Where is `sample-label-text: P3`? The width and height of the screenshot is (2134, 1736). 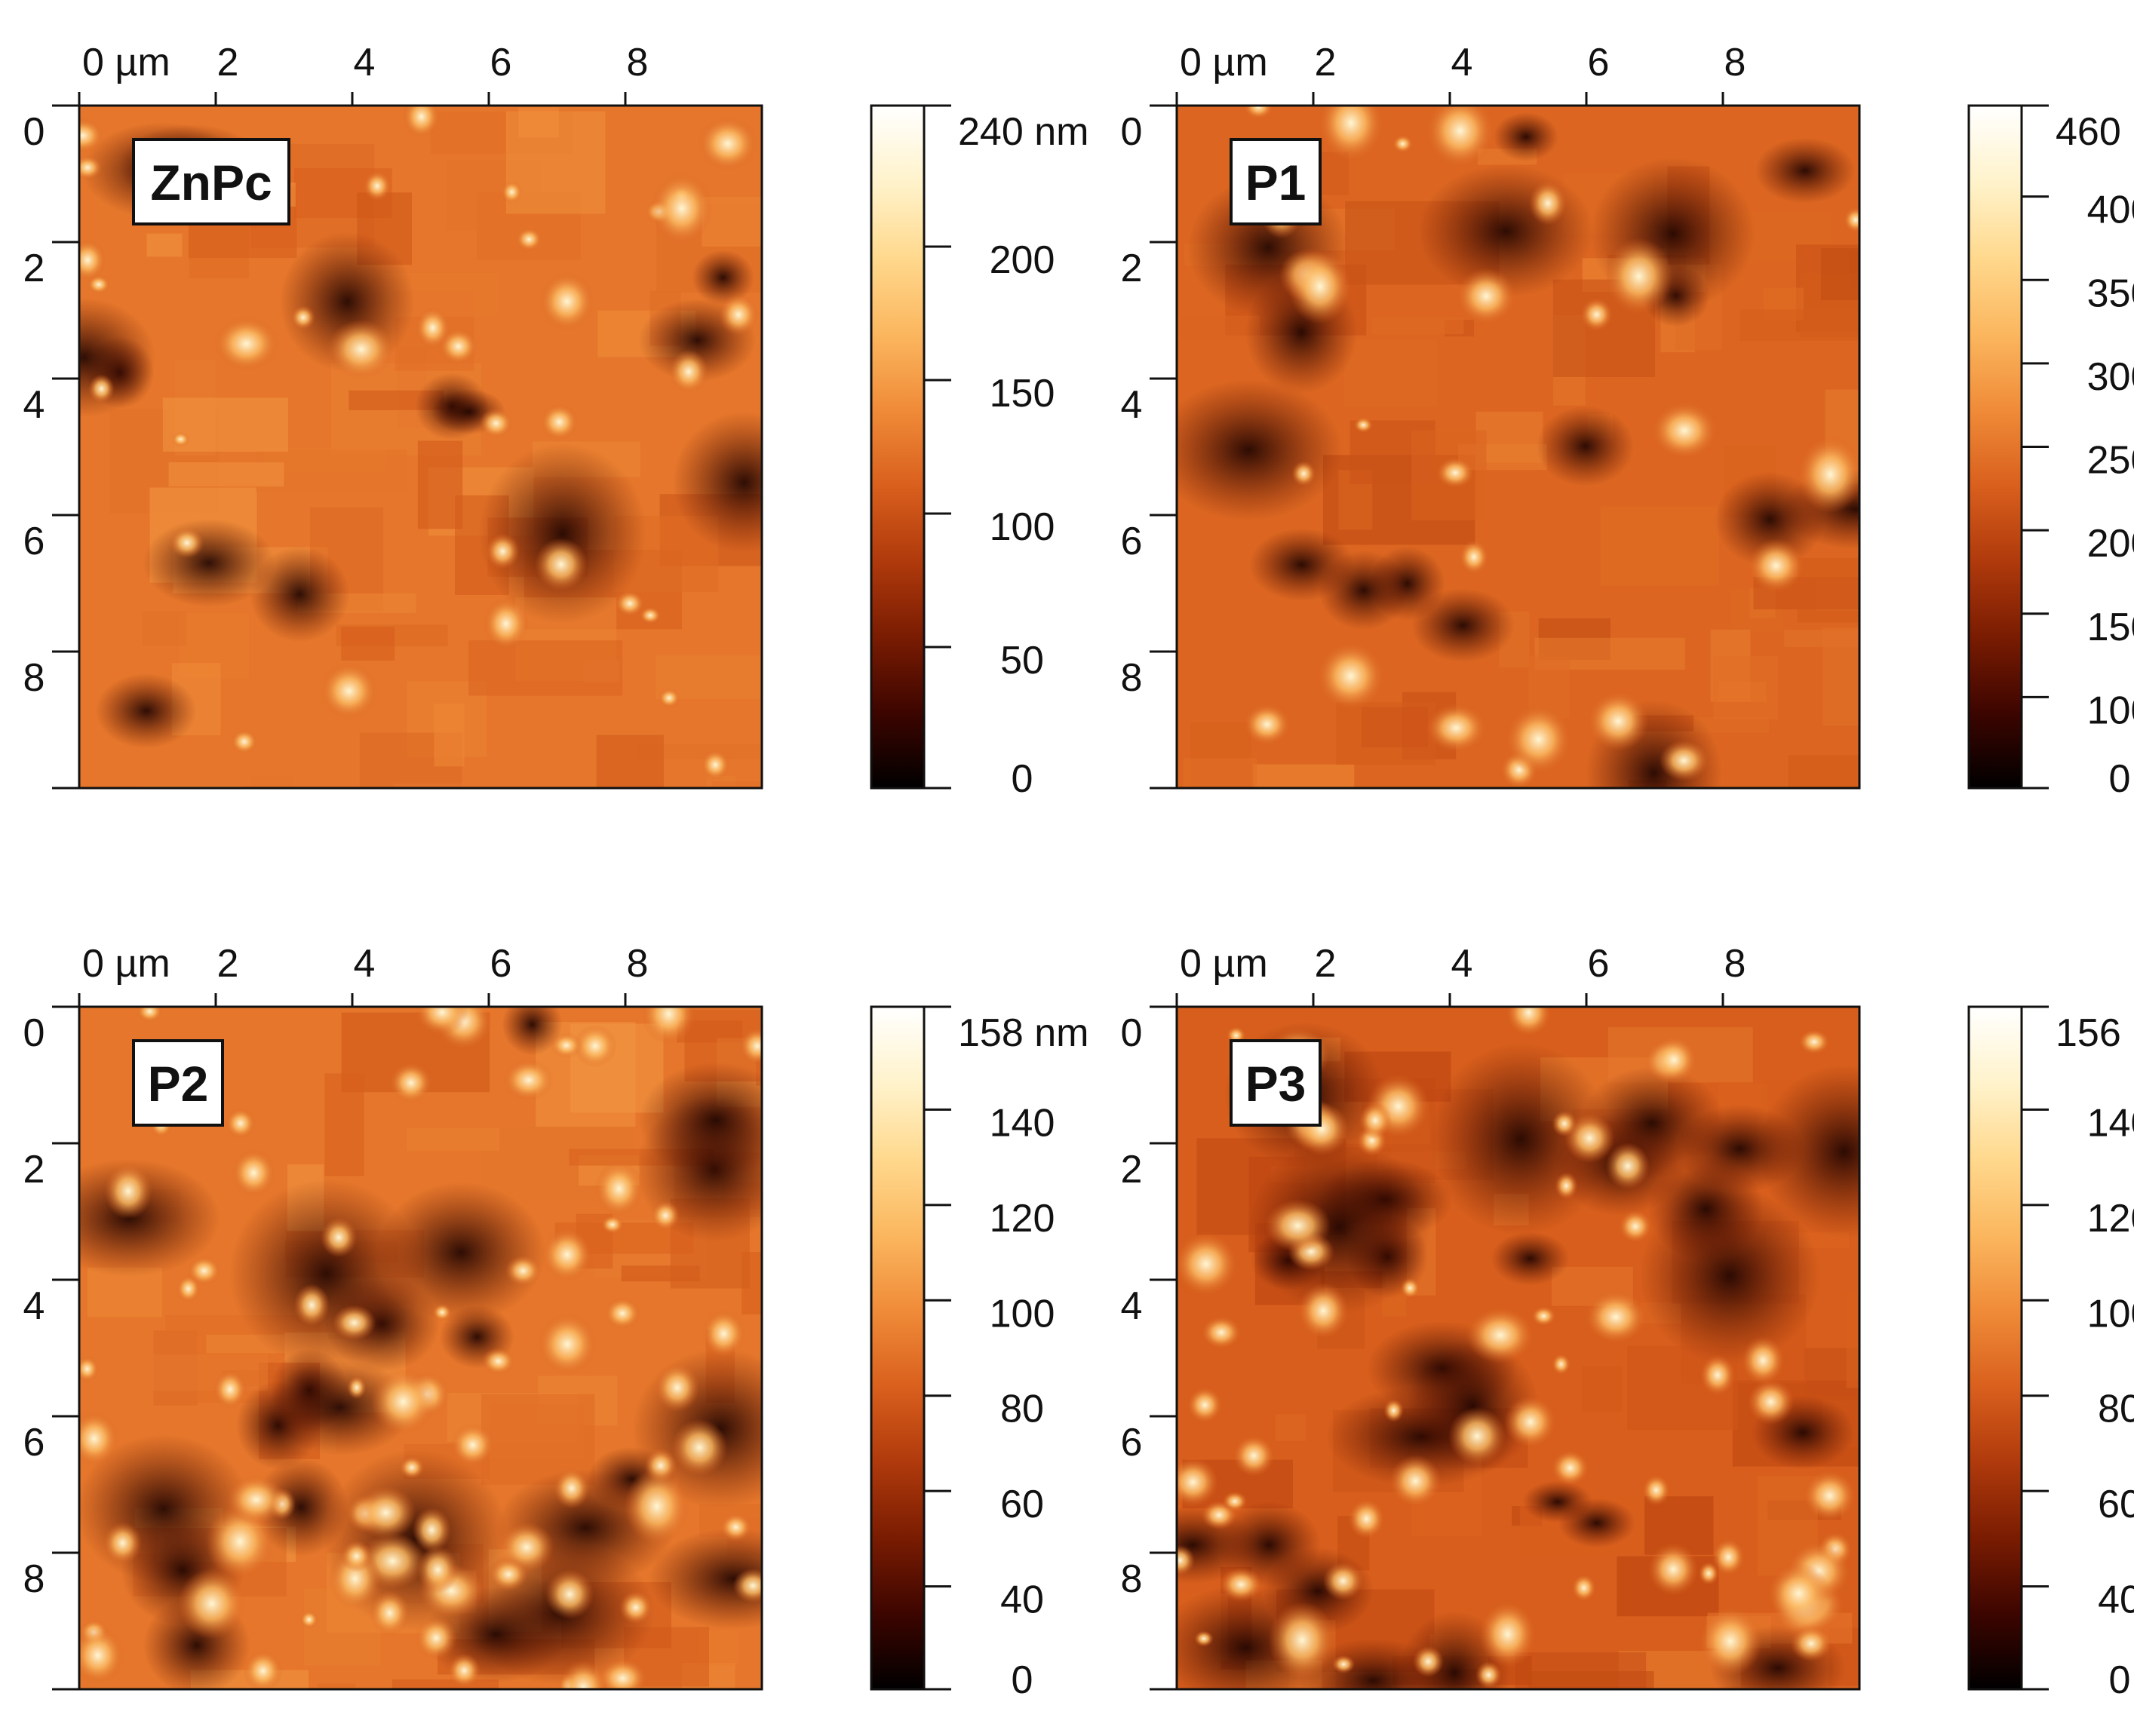 sample-label-text: P3 is located at coordinates (1275, 1084).